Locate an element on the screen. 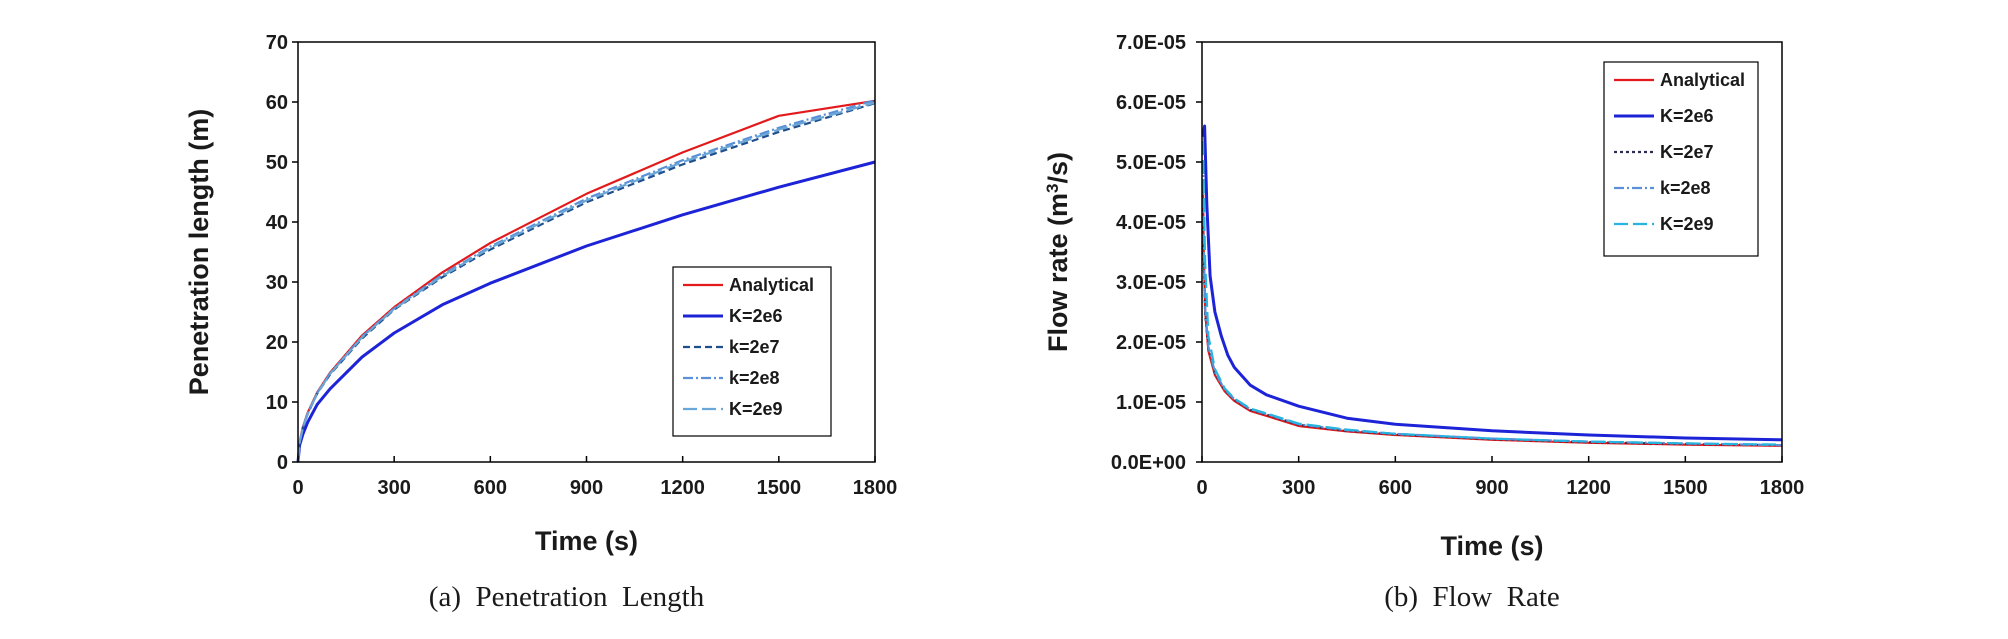 The width and height of the screenshot is (2008, 639). panel-b-x-tick-label: 900 is located at coordinates (1491, 488).